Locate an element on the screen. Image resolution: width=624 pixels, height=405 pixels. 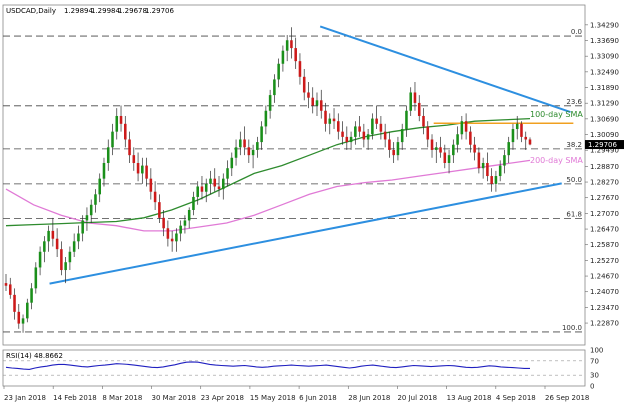
sma100-label: 100-day SMA is located at coordinates (556, 114).